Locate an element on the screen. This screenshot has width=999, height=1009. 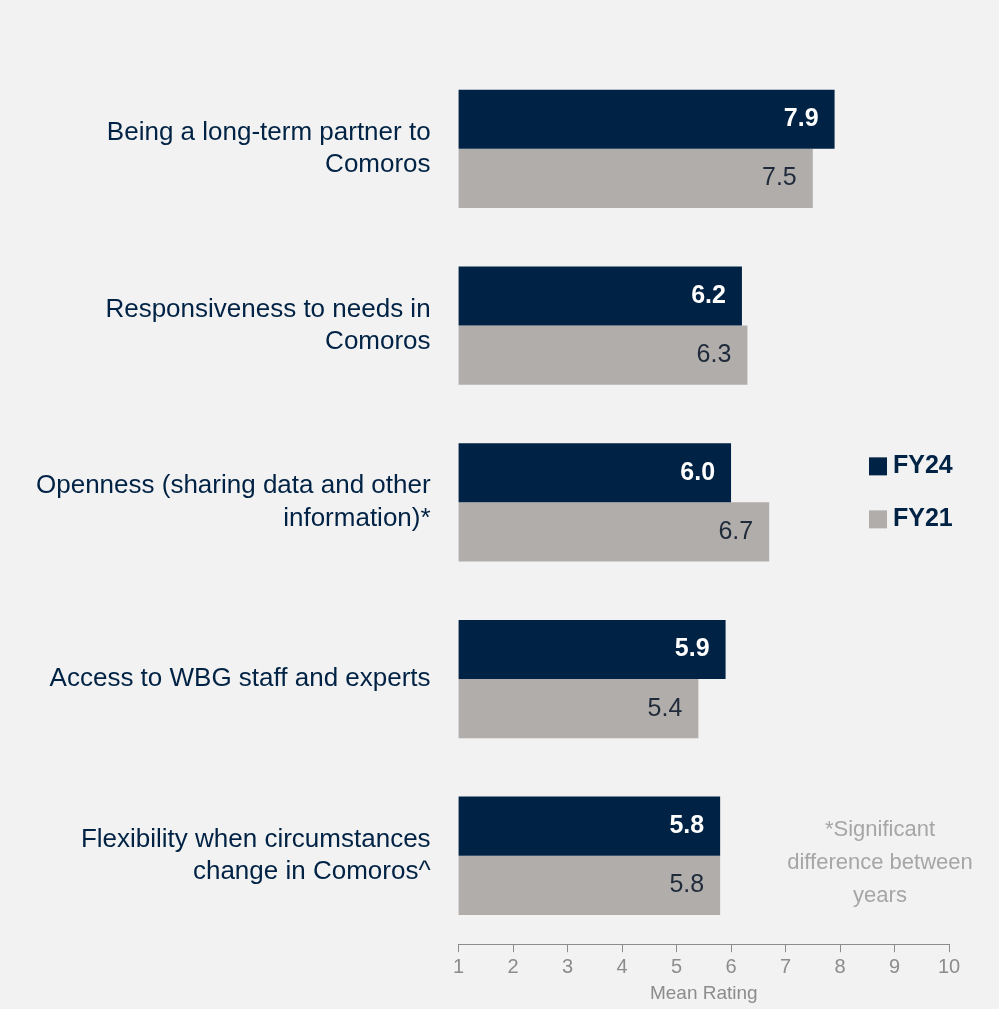
x-tick-label: 8 is located at coordinates (840, 965).